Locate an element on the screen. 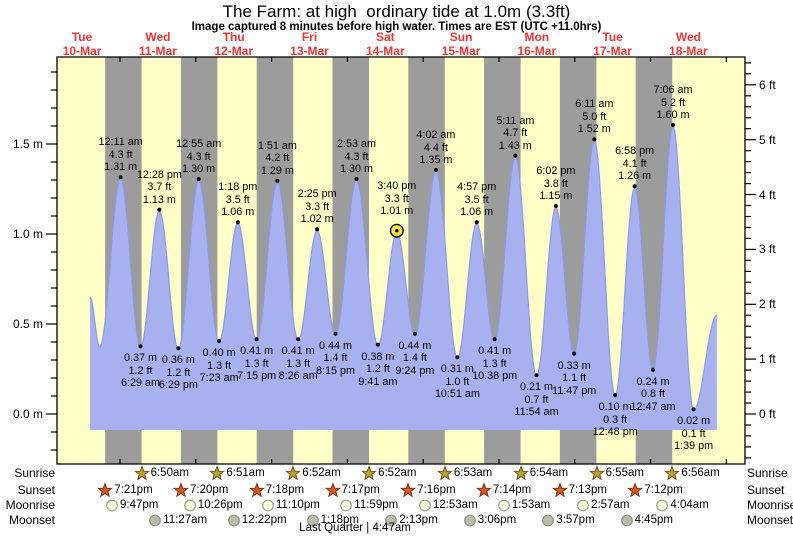  sunrise-event: 6:54am is located at coordinates (540, 473).